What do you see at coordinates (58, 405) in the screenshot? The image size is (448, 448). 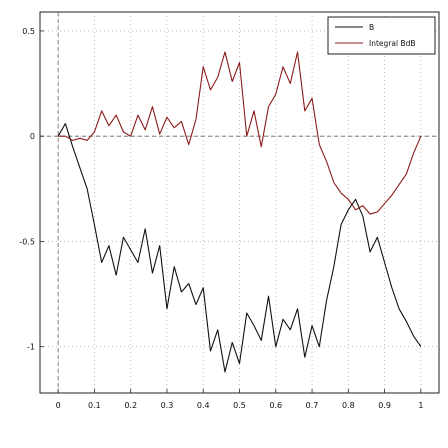 I see `x-tick-label: 0` at bounding box center [58, 405].